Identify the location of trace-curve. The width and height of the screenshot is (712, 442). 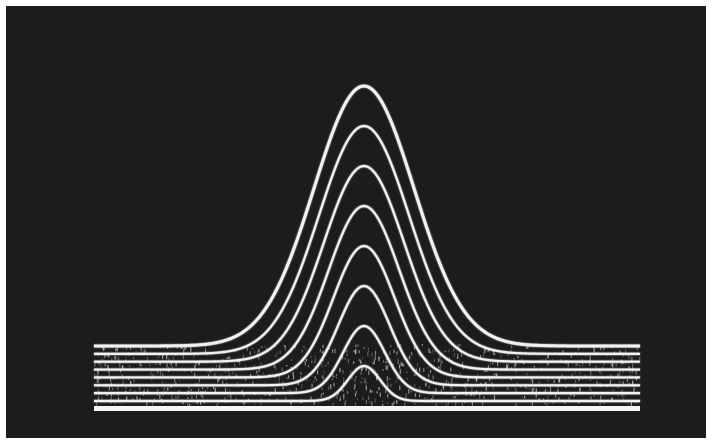
(367, 359).